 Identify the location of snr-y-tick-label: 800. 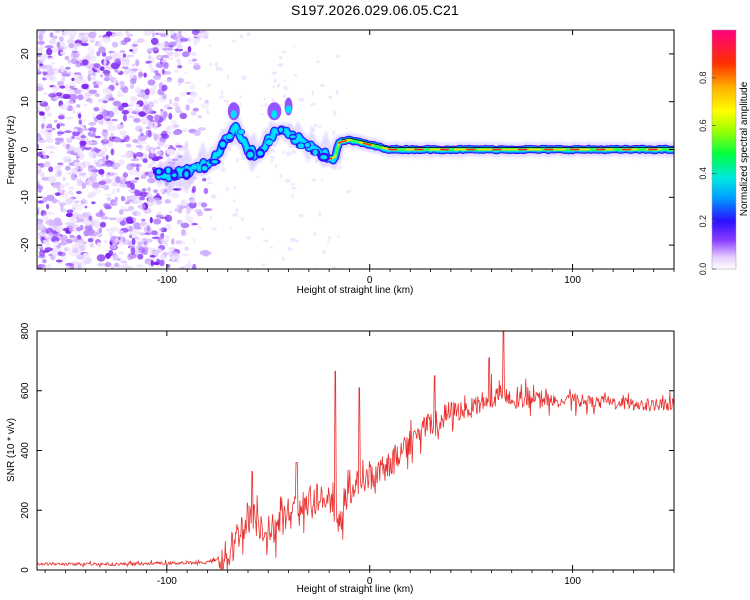
(25, 330).